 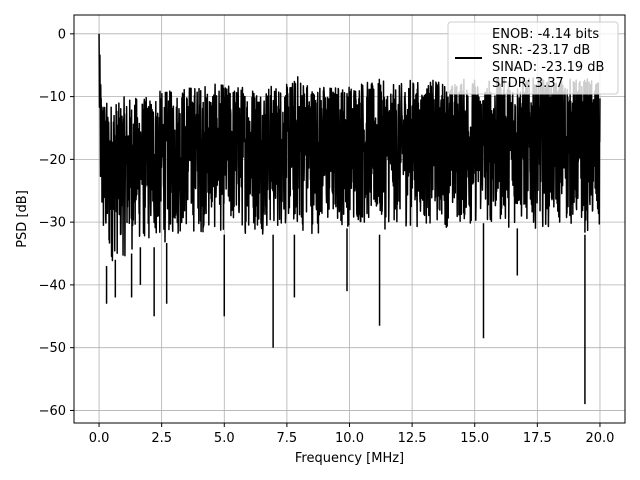 I want to click on legend-entry-sfdr: SFDR: 3.37, so click(x=528, y=83).